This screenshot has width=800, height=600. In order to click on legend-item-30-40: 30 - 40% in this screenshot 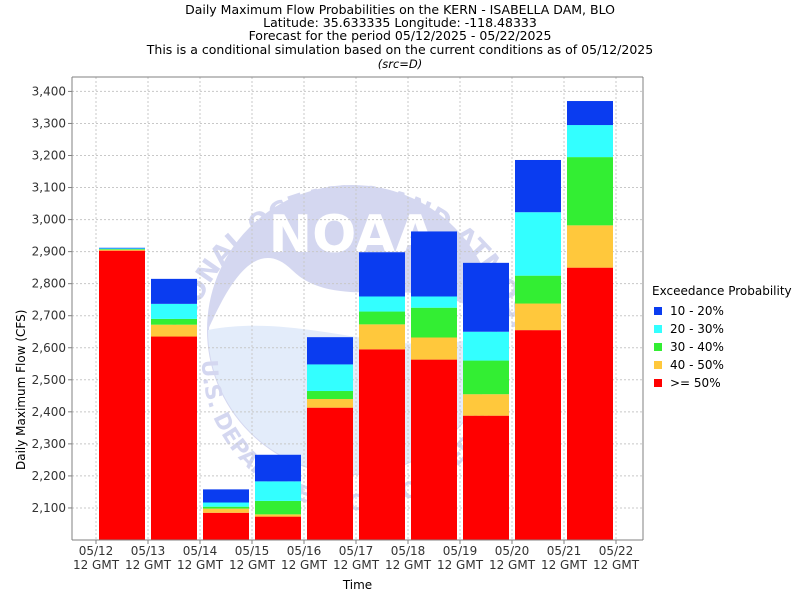, I will do `click(722, 347)`.